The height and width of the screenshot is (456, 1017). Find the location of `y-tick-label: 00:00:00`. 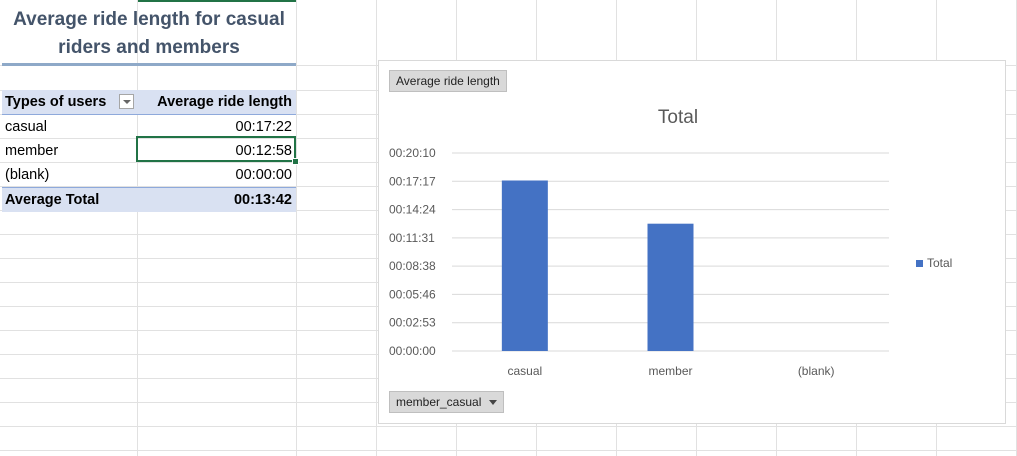

y-tick-label: 00:00:00 is located at coordinates (412, 351).